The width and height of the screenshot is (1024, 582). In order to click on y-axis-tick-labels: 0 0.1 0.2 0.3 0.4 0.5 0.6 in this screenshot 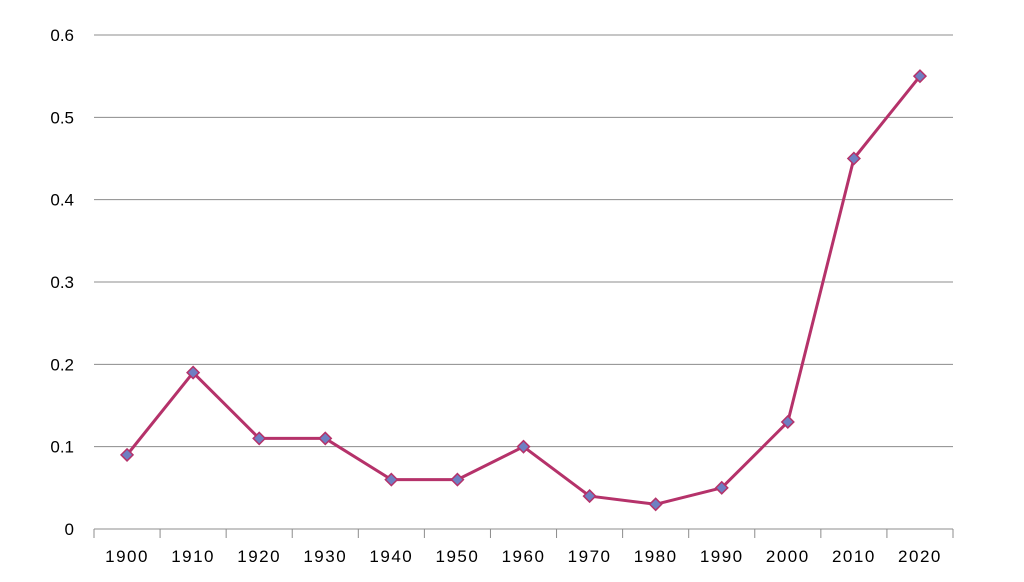, I will do `click(62, 282)`.